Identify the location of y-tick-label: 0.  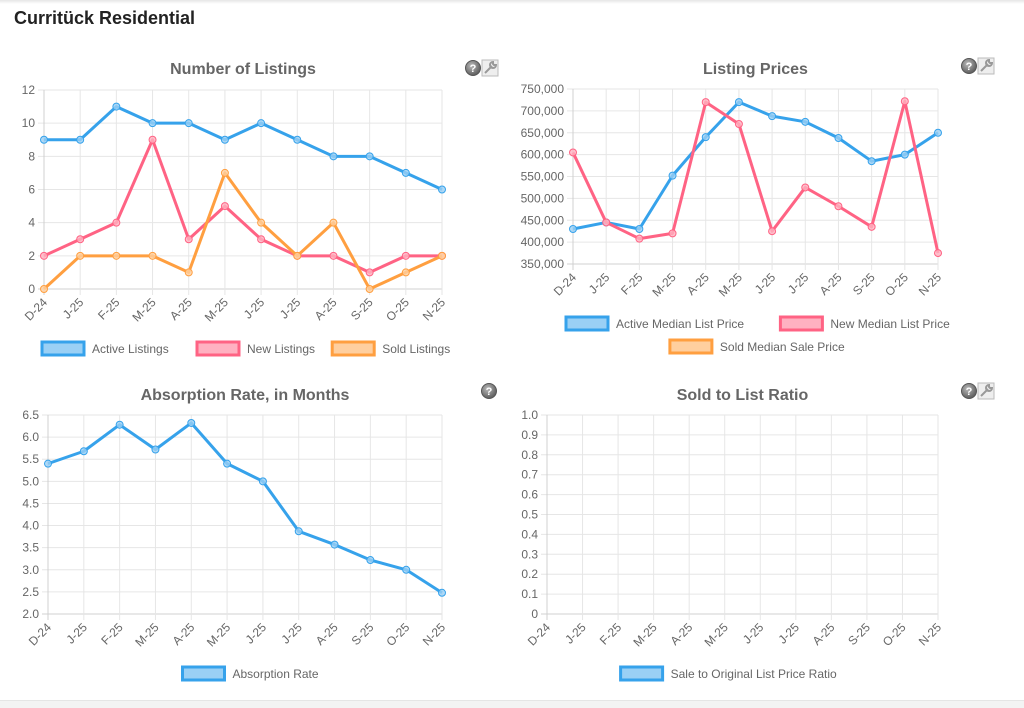
(534, 614).